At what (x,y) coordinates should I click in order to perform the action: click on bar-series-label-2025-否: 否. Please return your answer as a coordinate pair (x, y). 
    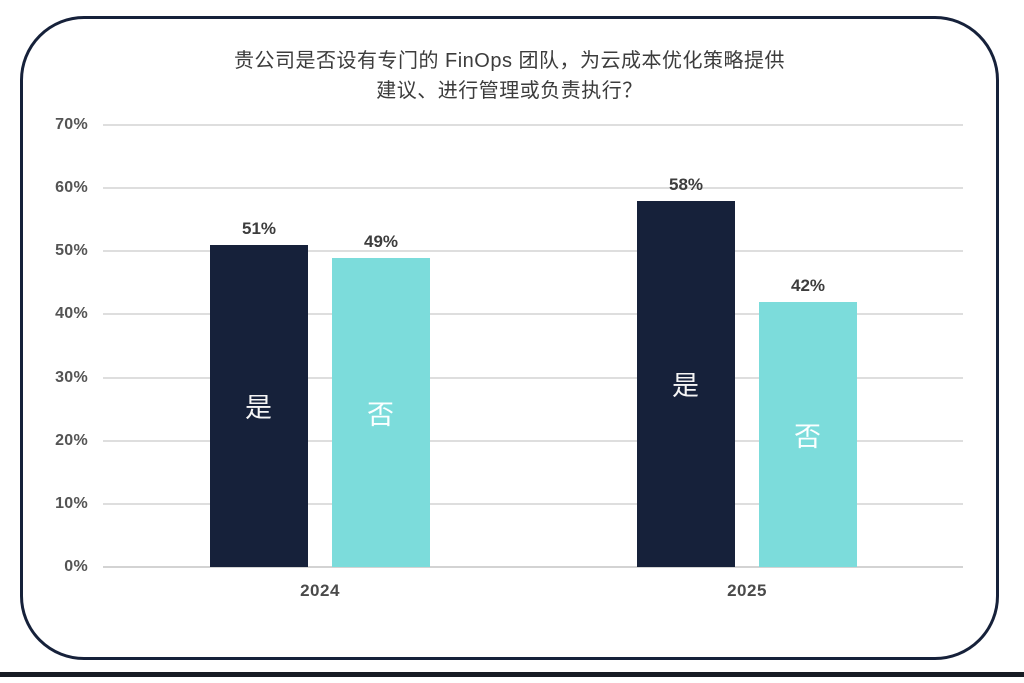
    Looking at the image, I should click on (808, 436).